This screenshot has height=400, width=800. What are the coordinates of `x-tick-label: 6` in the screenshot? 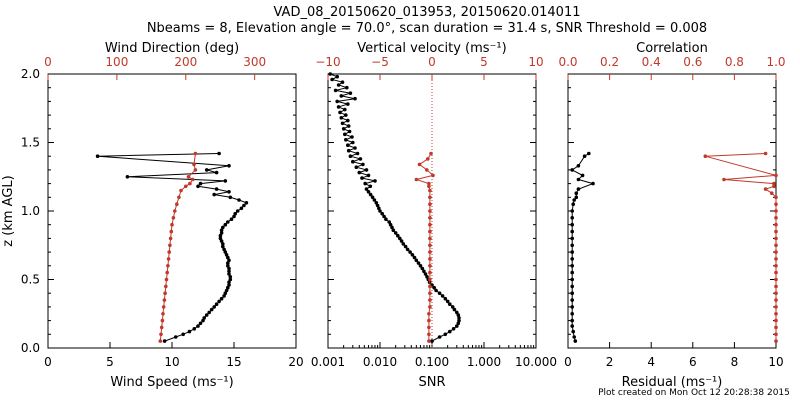 It's located at (693, 362).